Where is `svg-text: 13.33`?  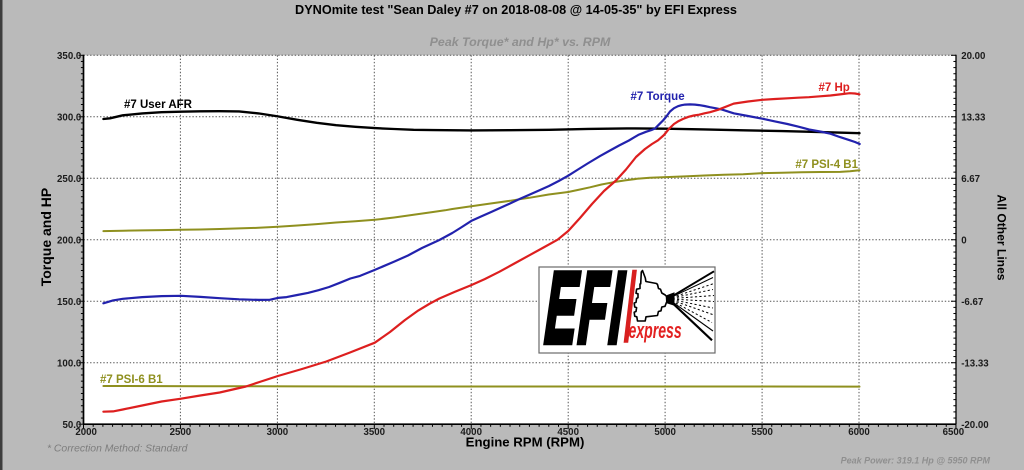
svg-text: 13.33 is located at coordinates (973, 117).